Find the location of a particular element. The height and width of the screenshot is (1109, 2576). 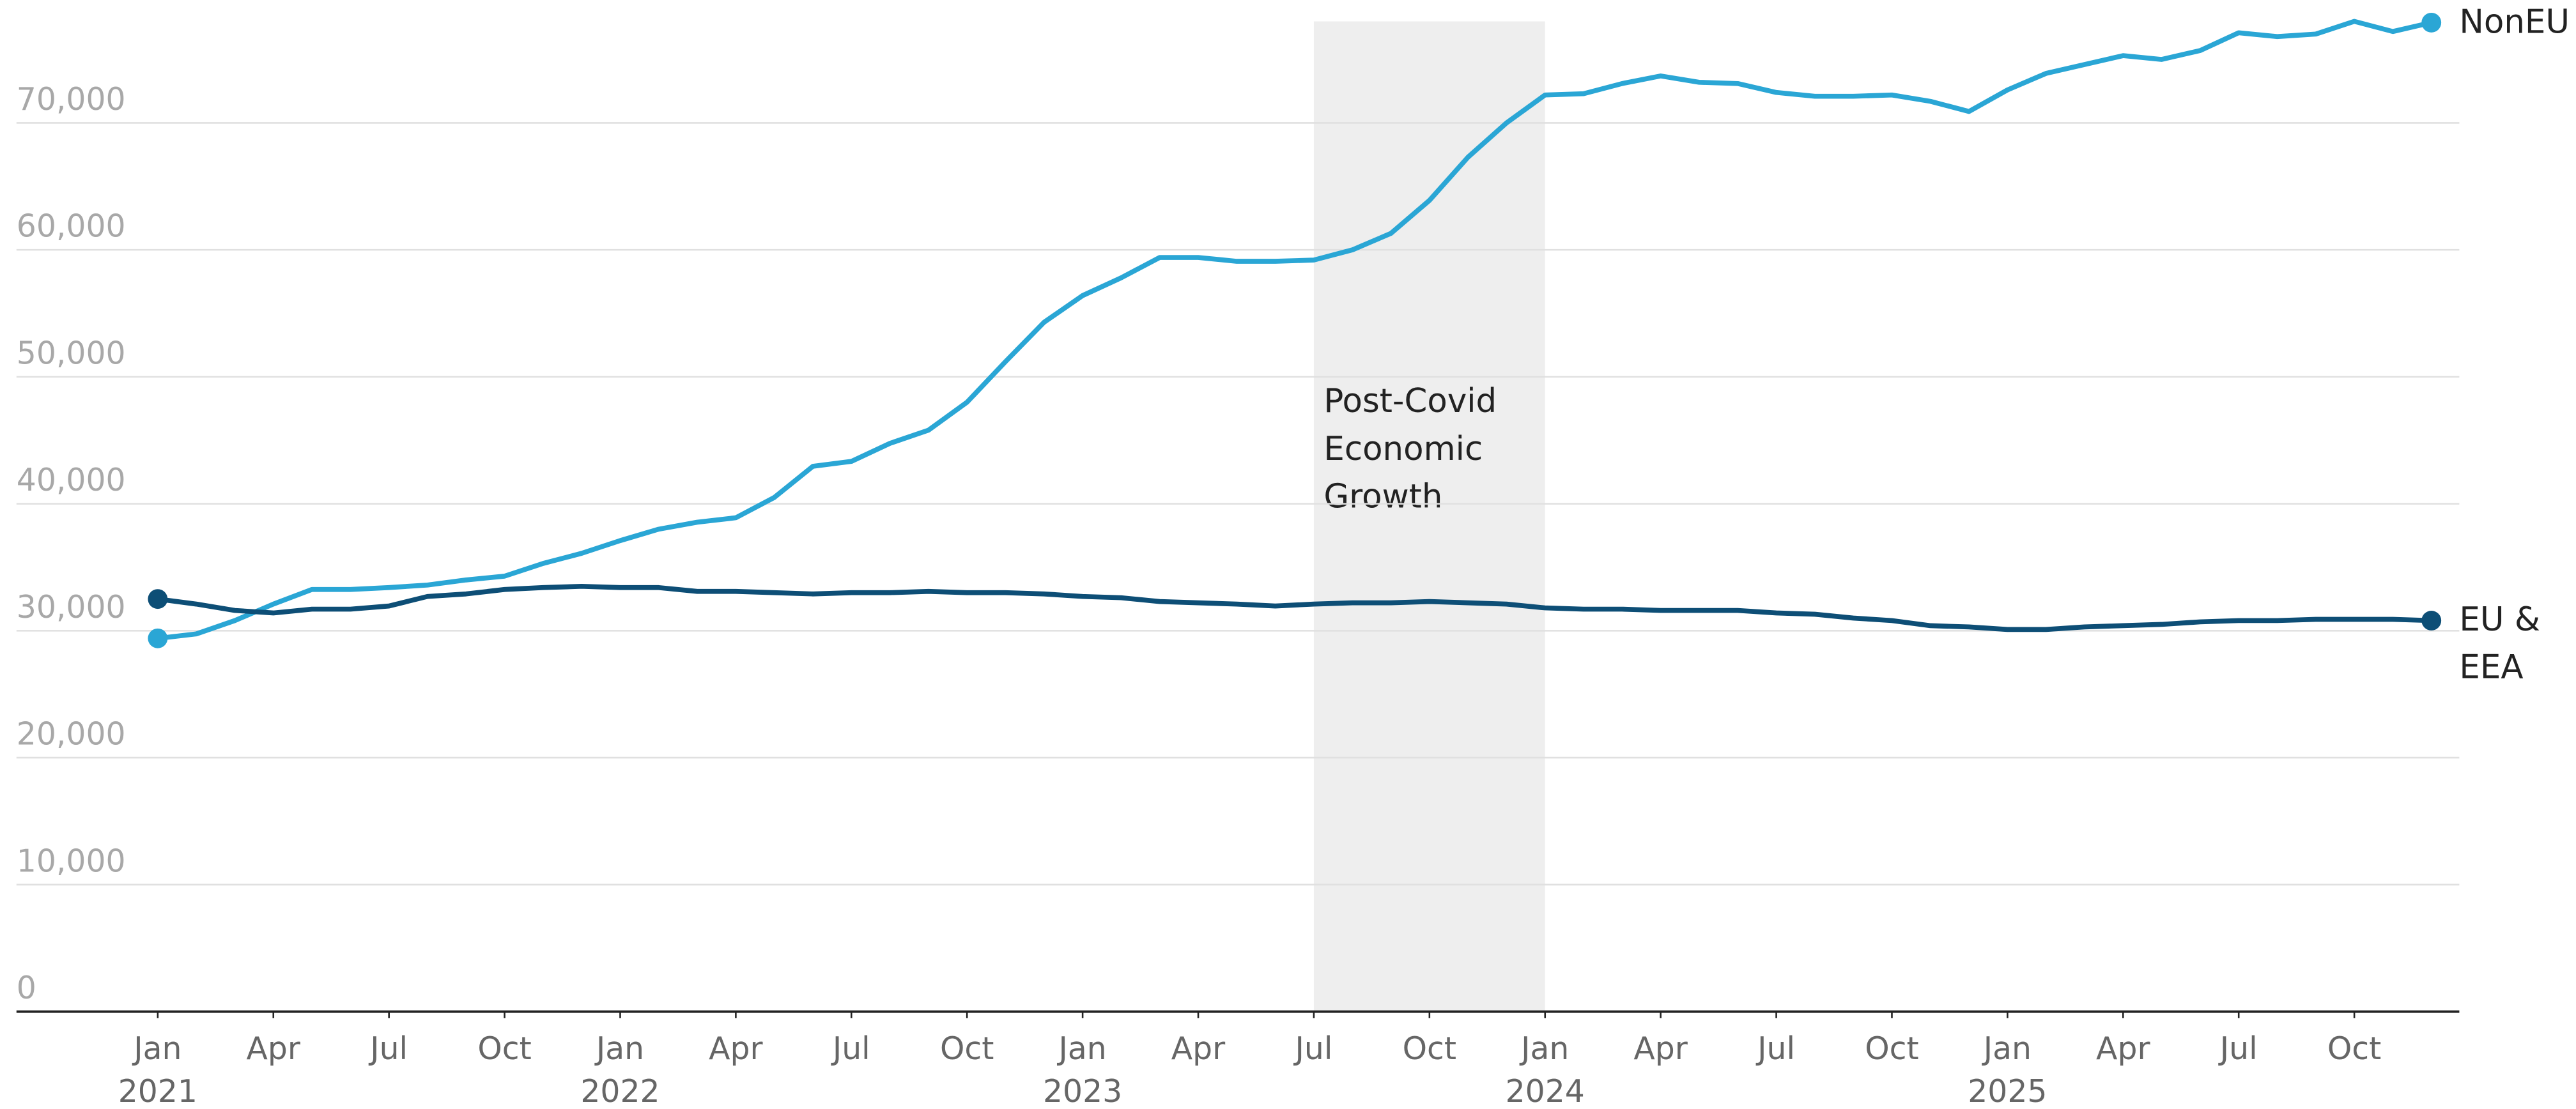

y-tick-label: 50,000 is located at coordinates (71, 353).